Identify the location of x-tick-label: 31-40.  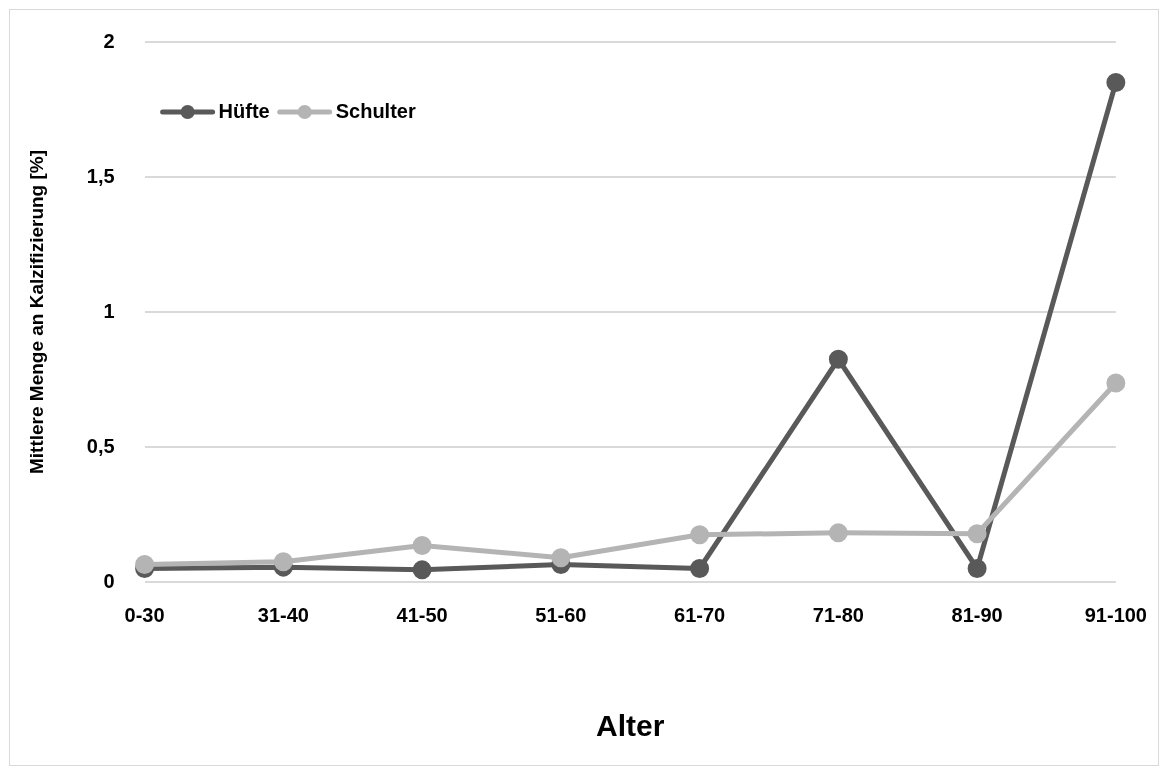
(283, 614).